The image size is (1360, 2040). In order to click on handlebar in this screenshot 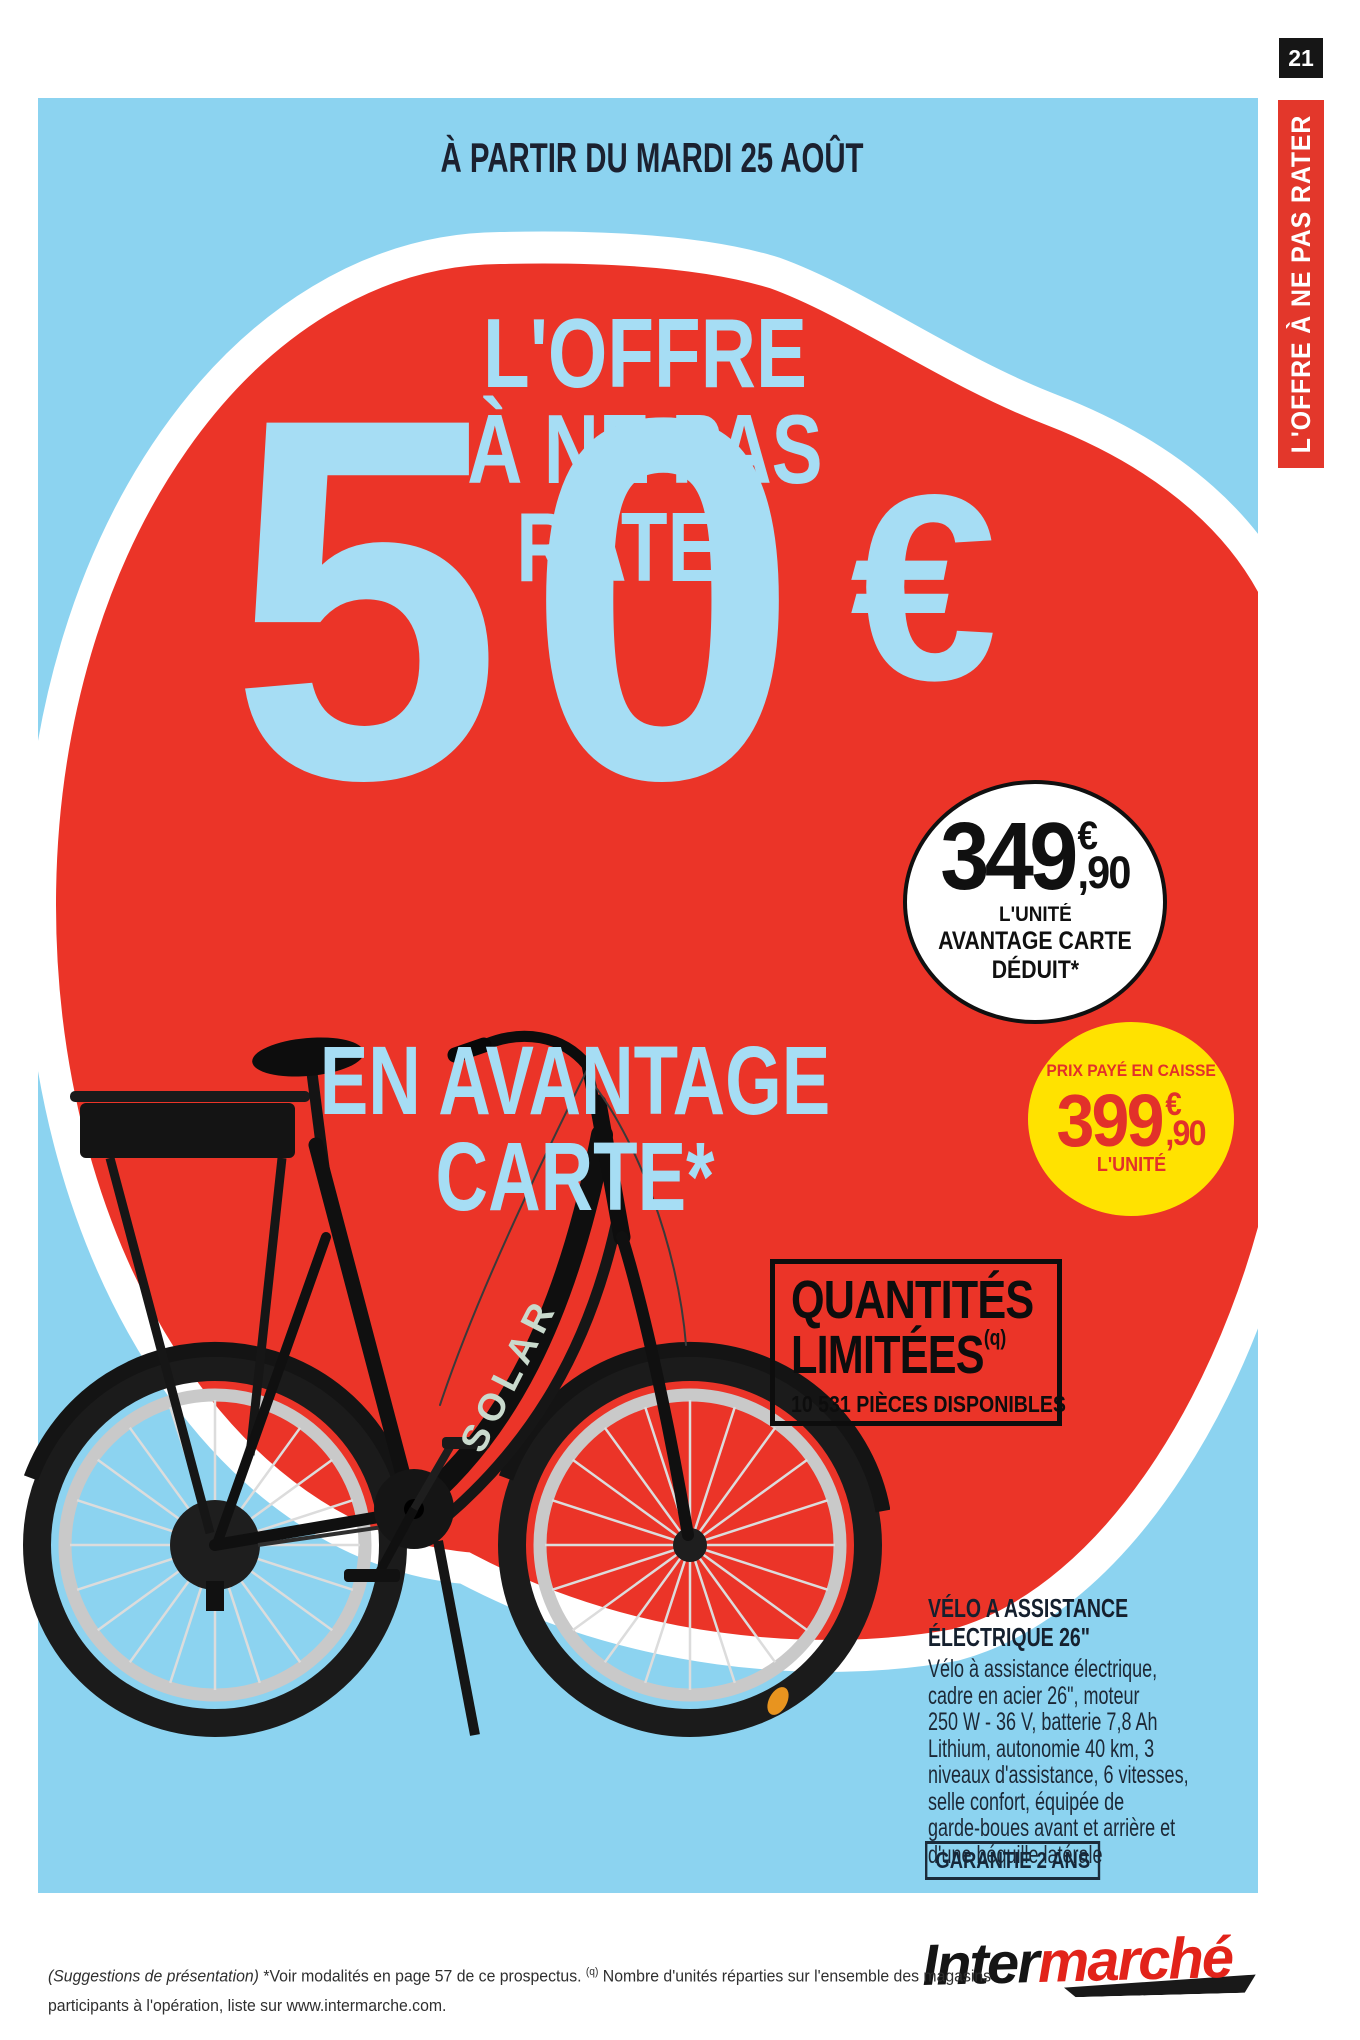, I will do `click(563, 1218)`.